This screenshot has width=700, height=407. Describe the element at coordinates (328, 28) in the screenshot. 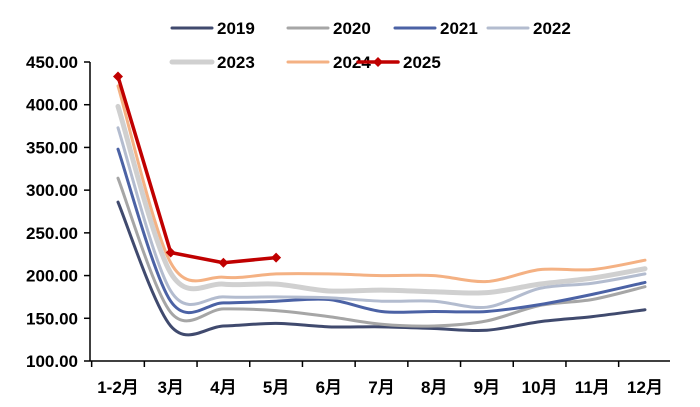

I see `legend-item-2020: 2020` at that location.